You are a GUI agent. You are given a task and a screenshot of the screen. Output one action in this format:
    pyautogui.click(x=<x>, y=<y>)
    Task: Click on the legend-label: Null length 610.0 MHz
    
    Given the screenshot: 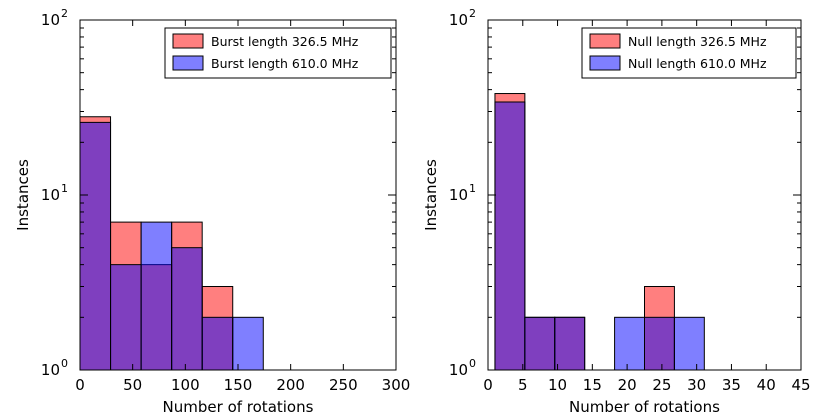 What is the action you would take?
    pyautogui.click(x=697, y=63)
    